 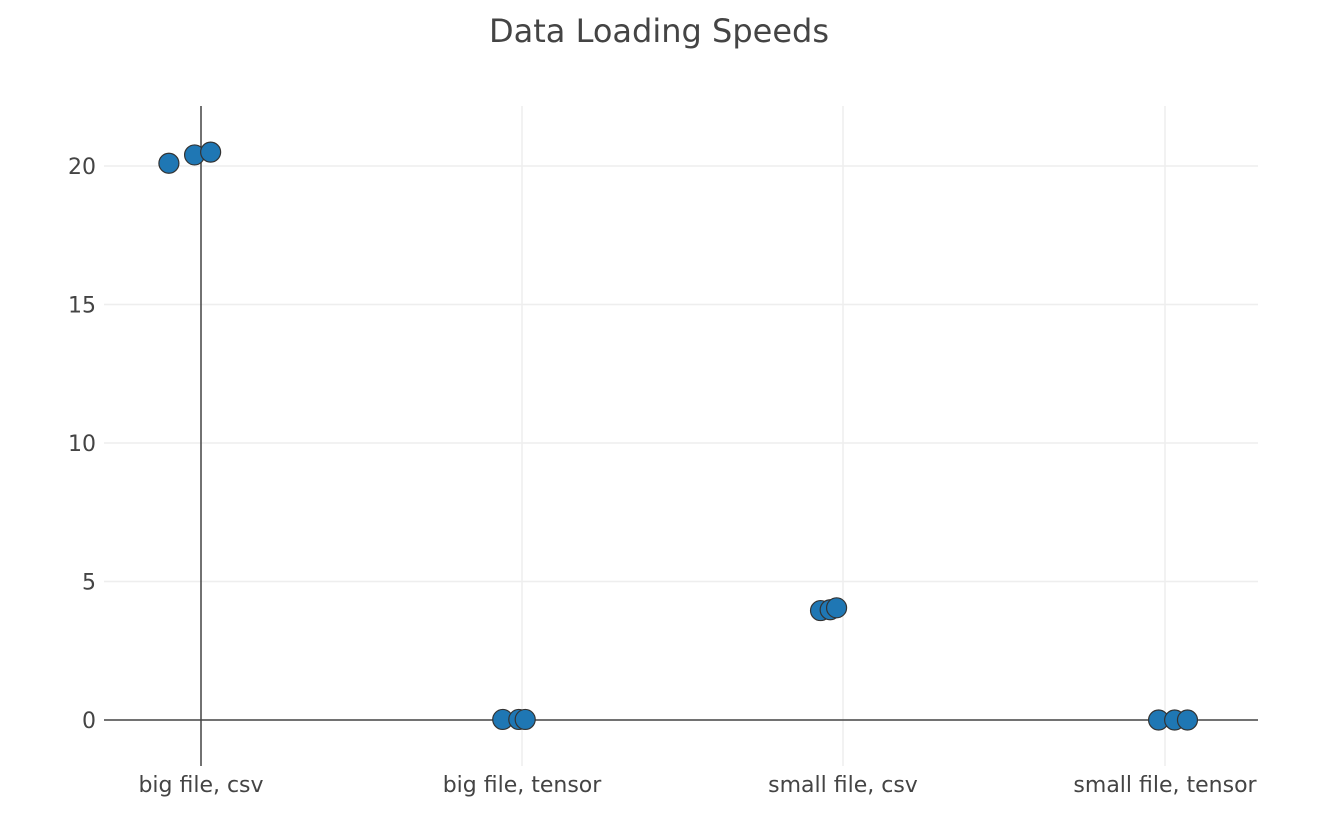 What do you see at coordinates (659, 31) in the screenshot?
I see `chart-title: Data Loading Speeds` at bounding box center [659, 31].